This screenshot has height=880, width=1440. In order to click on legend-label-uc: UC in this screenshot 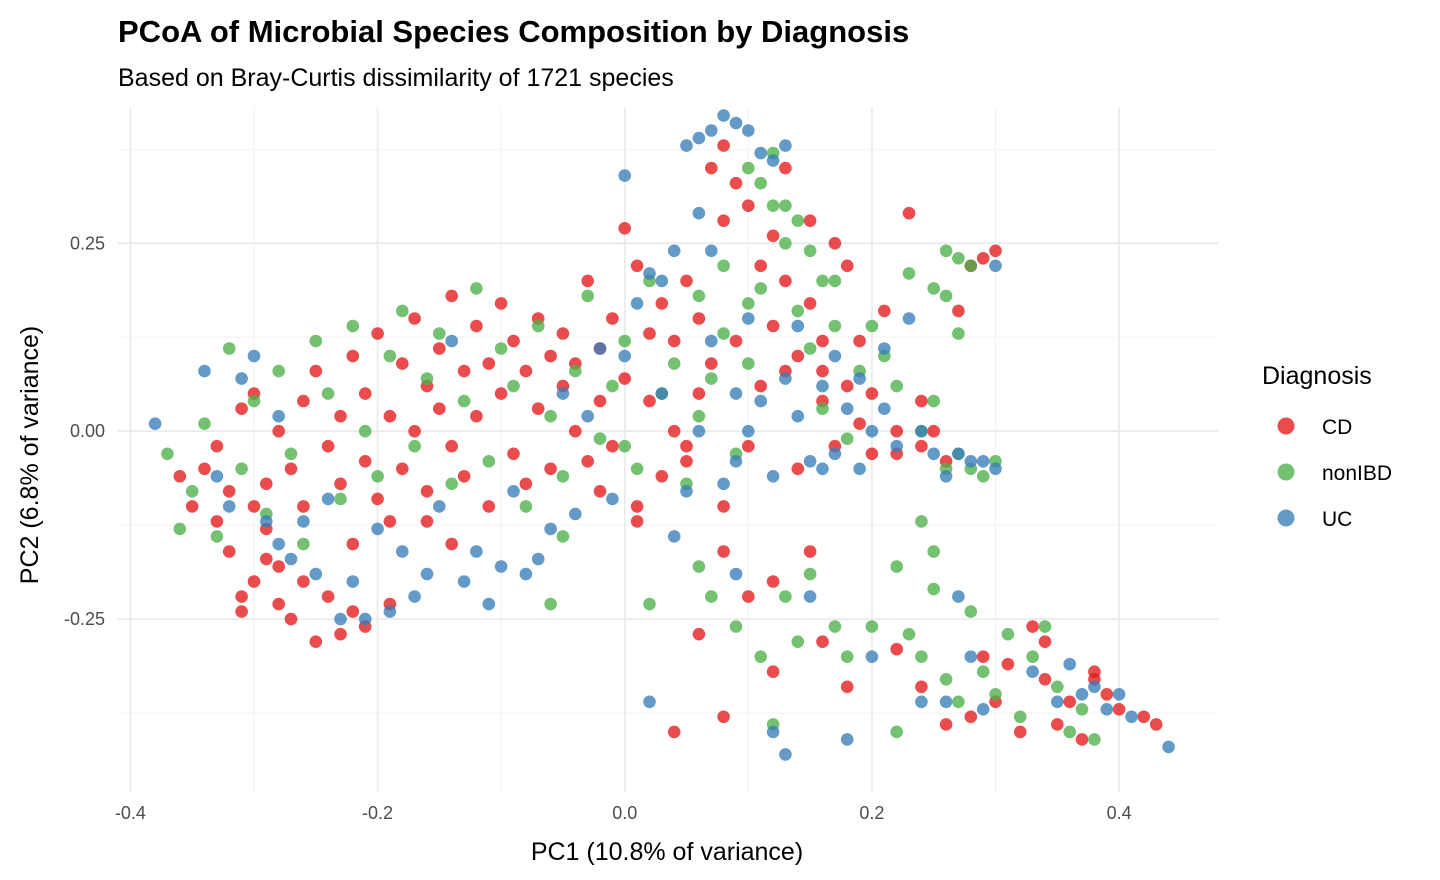, I will do `click(1337, 519)`.